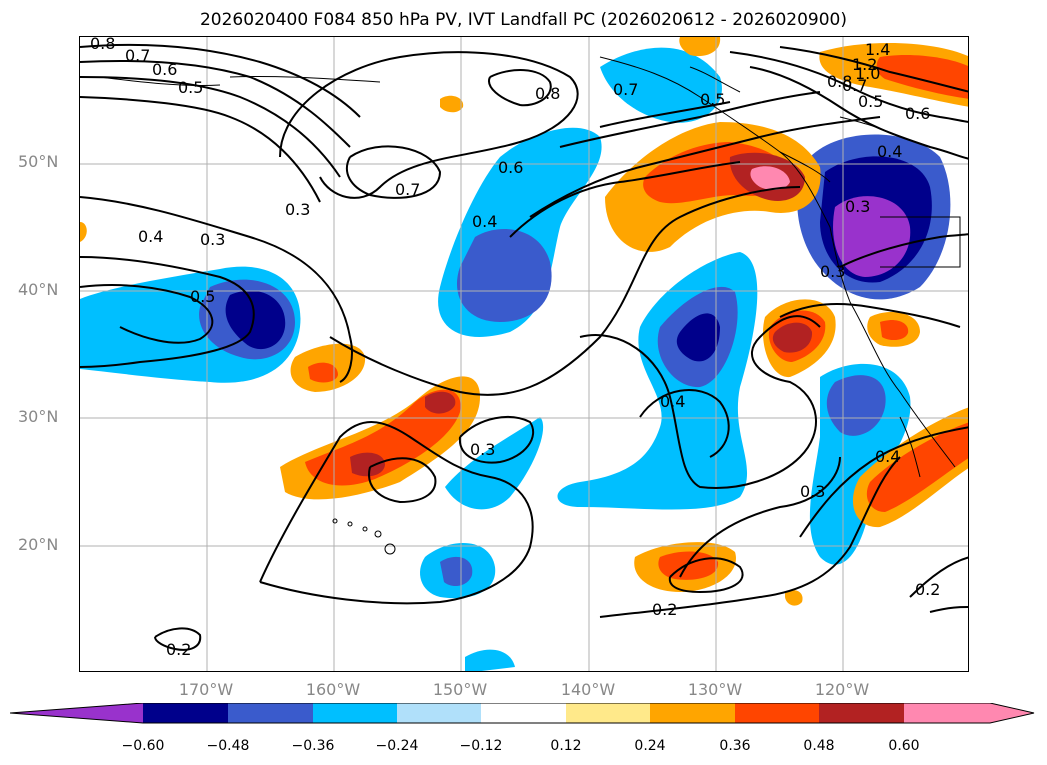 The width and height of the screenshot is (1047, 765). I want to click on lon-label-160w: 160°W, so click(333, 689).